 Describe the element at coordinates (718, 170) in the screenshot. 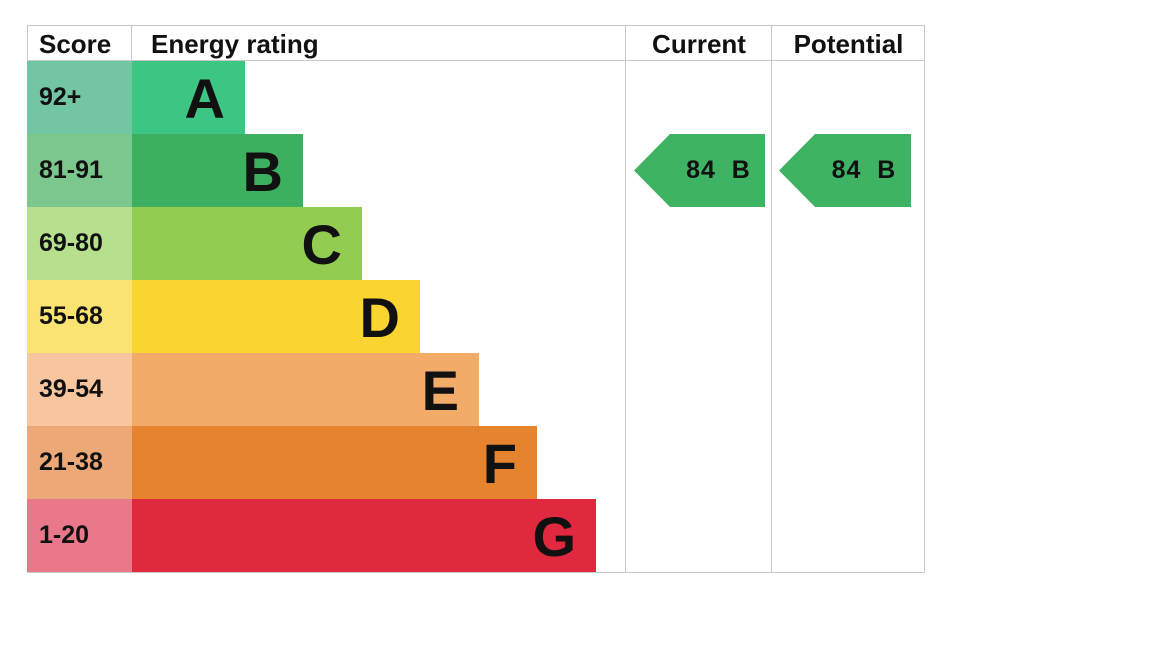

I see `current-rating-label: 84 B` at that location.